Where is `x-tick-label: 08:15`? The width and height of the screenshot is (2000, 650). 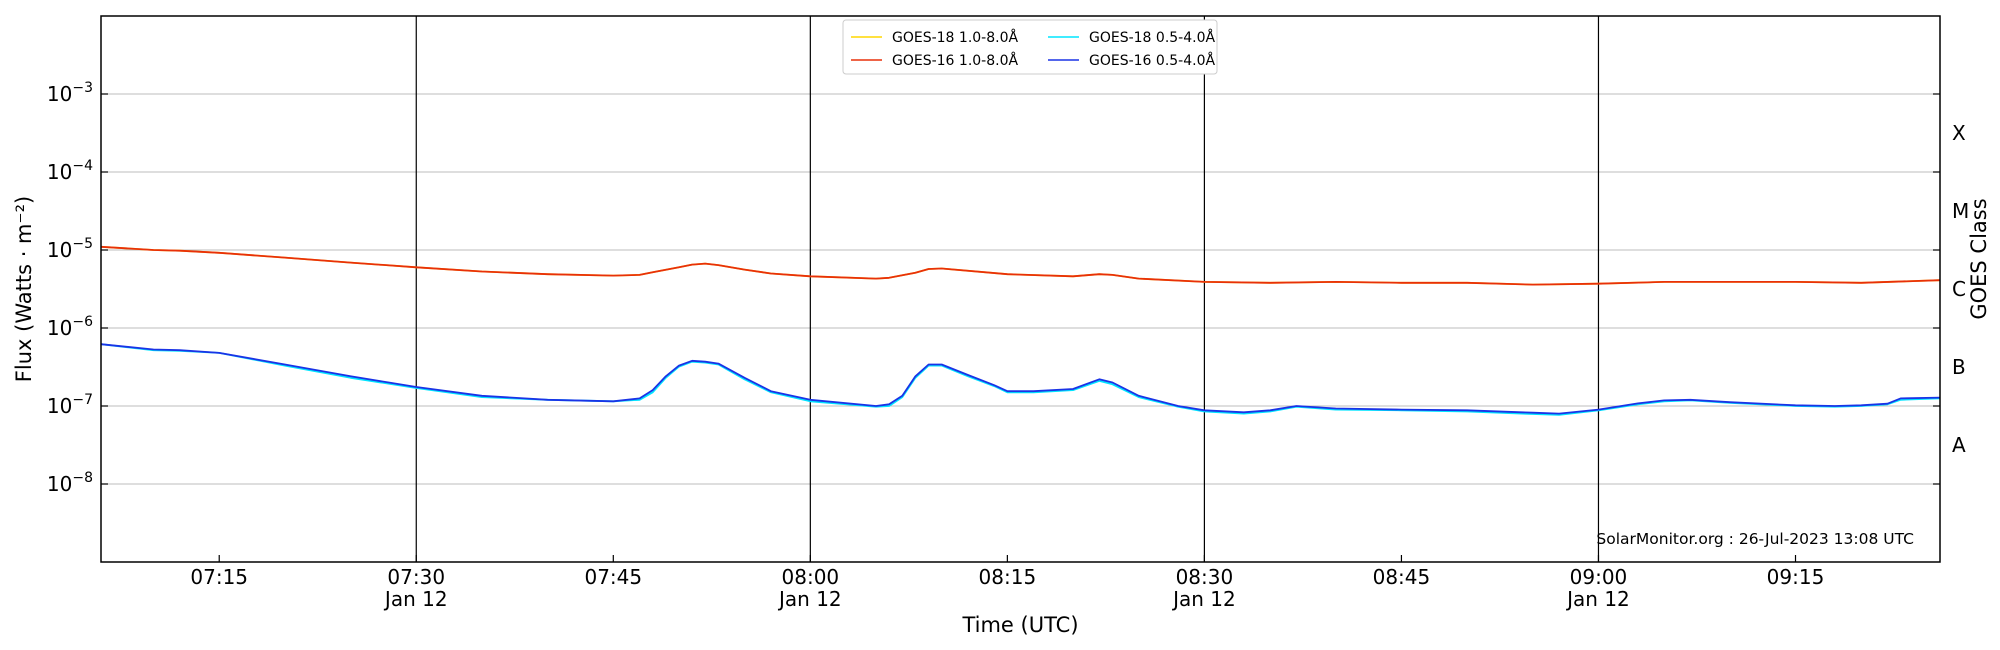 x-tick-label: 08:15 is located at coordinates (1008, 577).